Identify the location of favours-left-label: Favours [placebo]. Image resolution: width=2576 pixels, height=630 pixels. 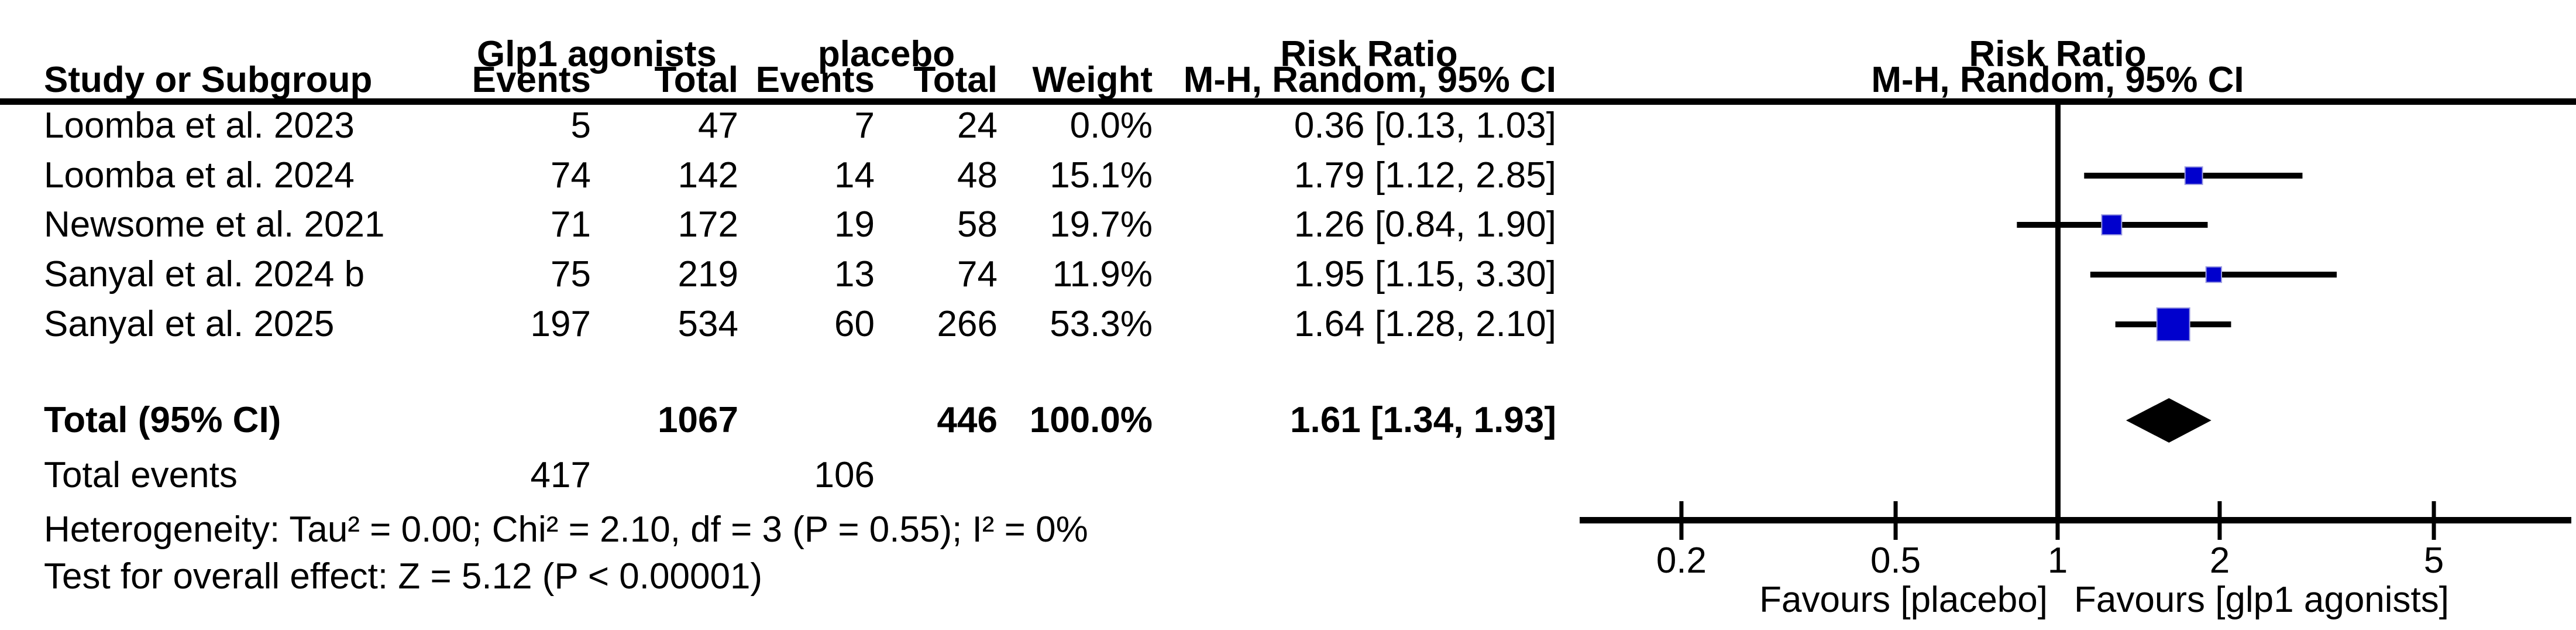
(1904, 600).